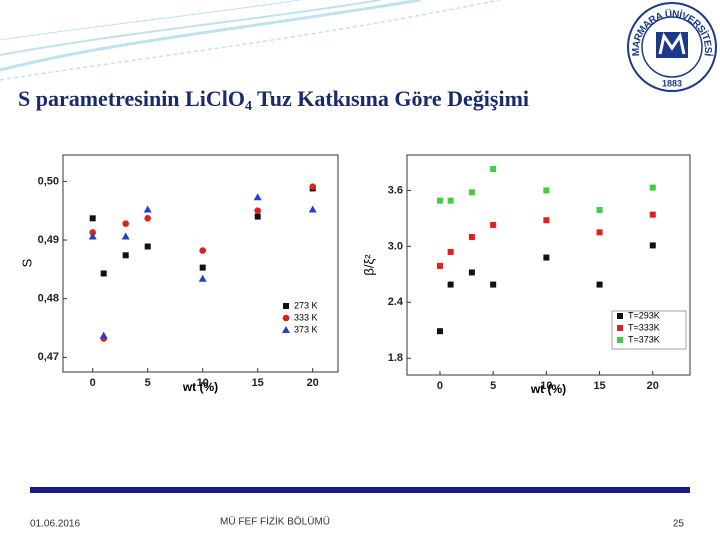  I want to click on footer-department: MÜ FEF FİZİK BÖLÜMÜ, so click(275, 521).